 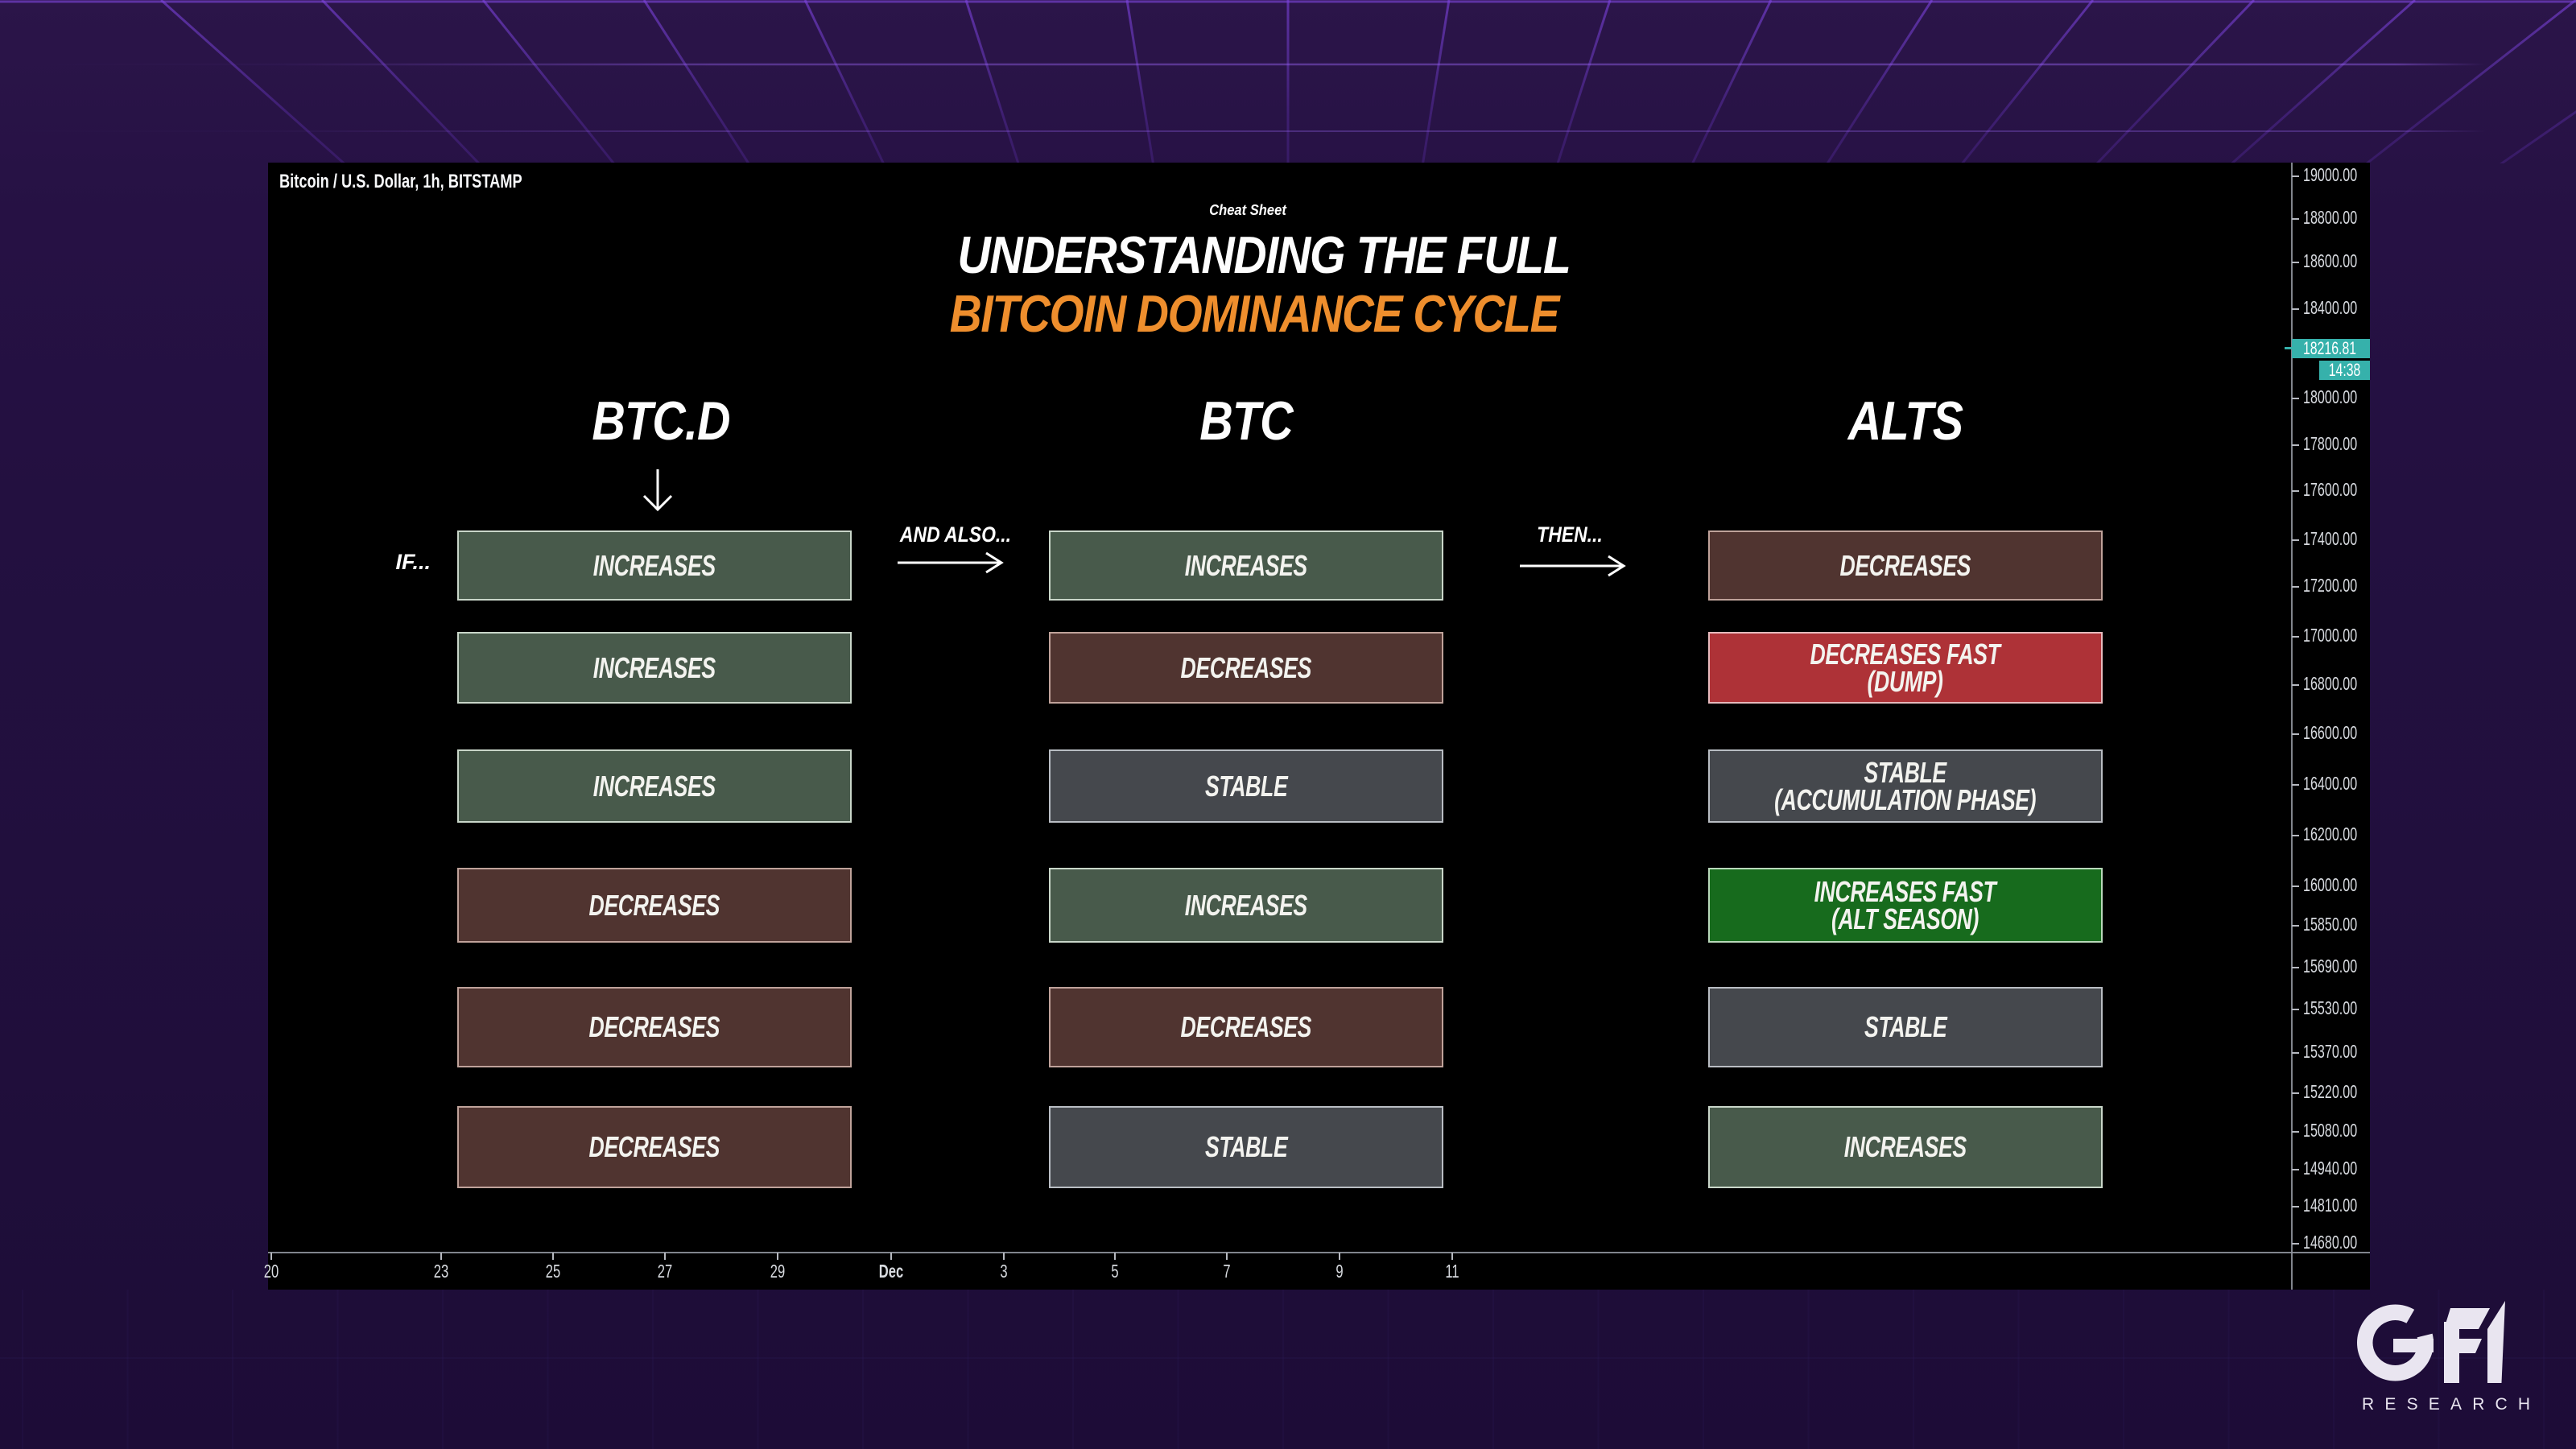 I want to click on svg-text: RESEARCH, so click(x=2451, y=1404).